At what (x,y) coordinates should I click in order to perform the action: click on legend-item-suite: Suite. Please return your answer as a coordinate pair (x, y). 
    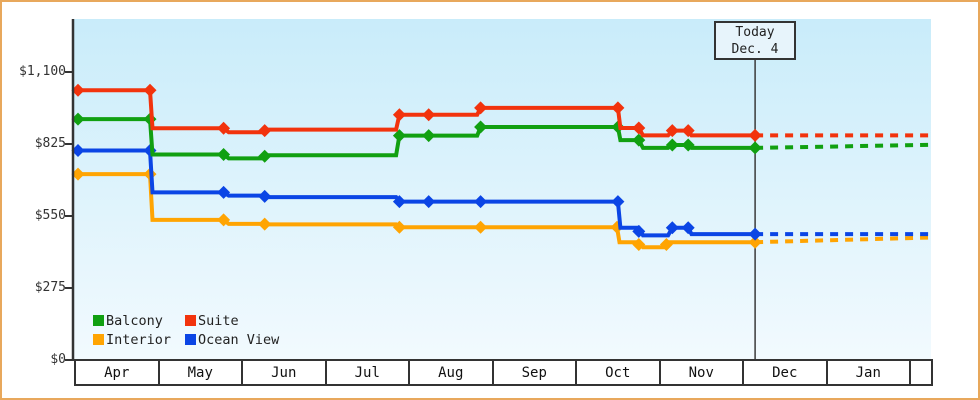
    Looking at the image, I should click on (232, 320).